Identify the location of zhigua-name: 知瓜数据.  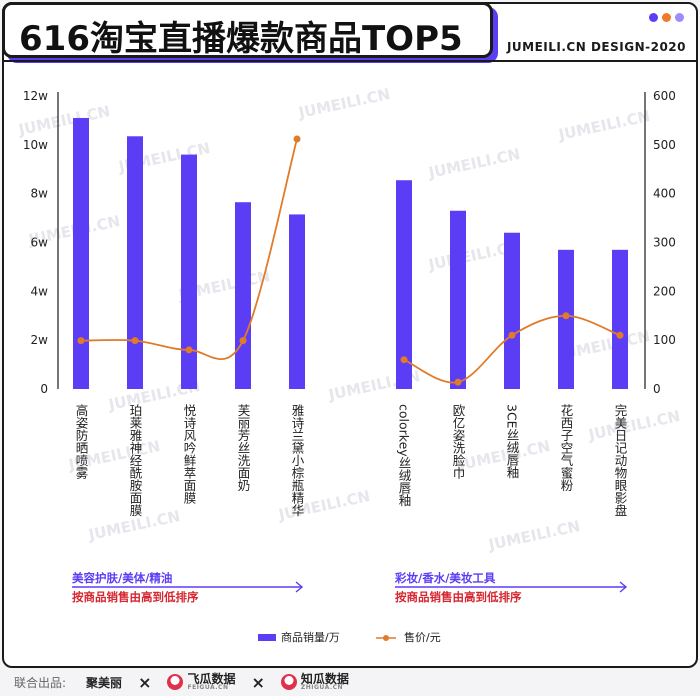
(324, 678).